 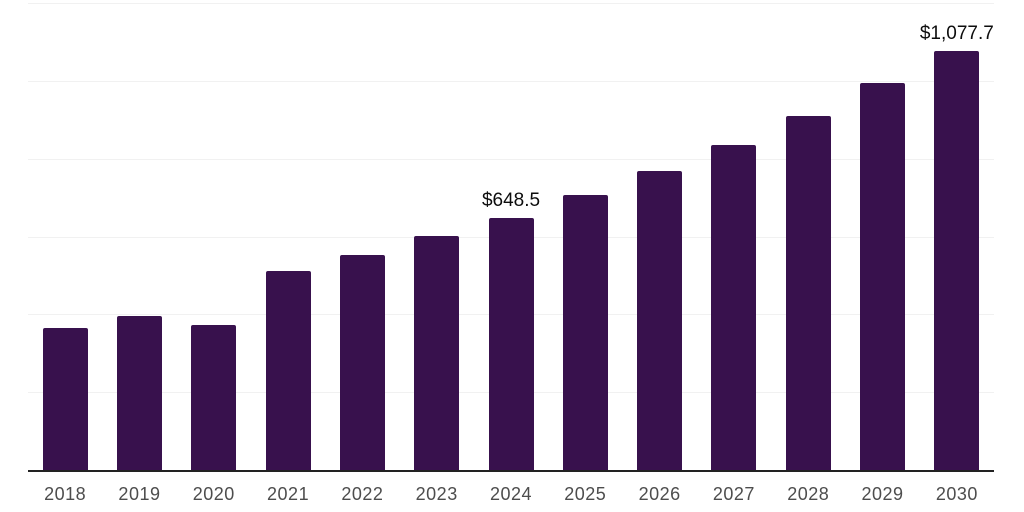 What do you see at coordinates (362, 494) in the screenshot?
I see `x-tick-2022: 2022` at bounding box center [362, 494].